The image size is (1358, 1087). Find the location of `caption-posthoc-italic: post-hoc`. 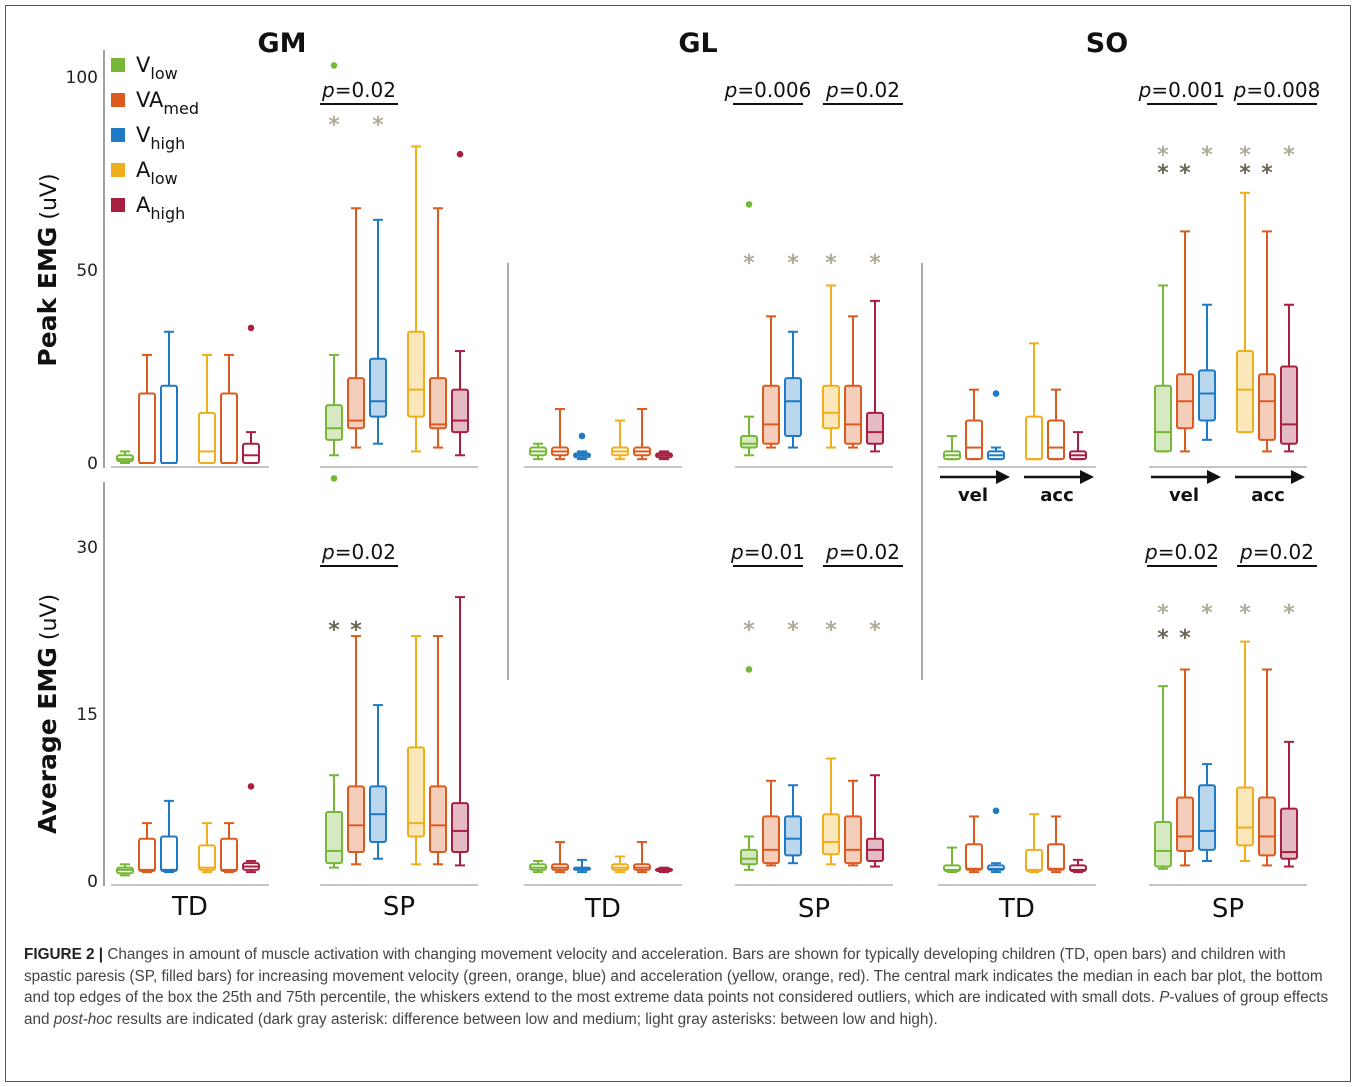

caption-posthoc-italic: post-hoc is located at coordinates (83, 1019).